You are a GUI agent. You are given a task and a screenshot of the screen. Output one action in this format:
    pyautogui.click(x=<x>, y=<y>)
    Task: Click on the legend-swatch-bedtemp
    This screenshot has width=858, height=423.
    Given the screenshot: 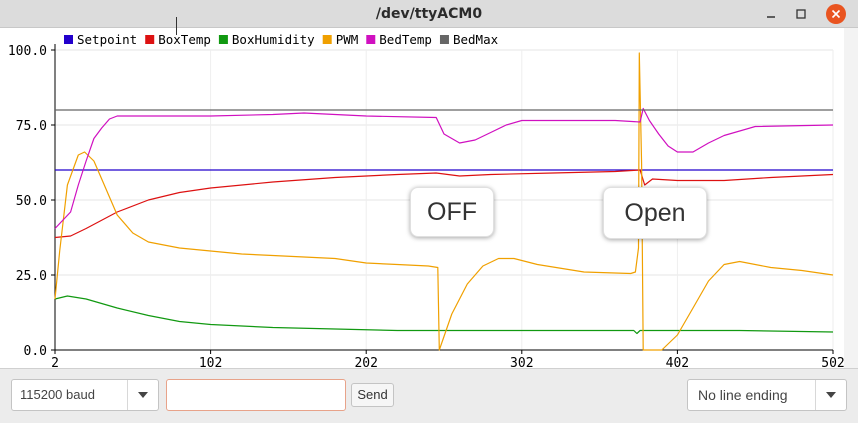 What is the action you would take?
    pyautogui.click(x=371, y=39)
    